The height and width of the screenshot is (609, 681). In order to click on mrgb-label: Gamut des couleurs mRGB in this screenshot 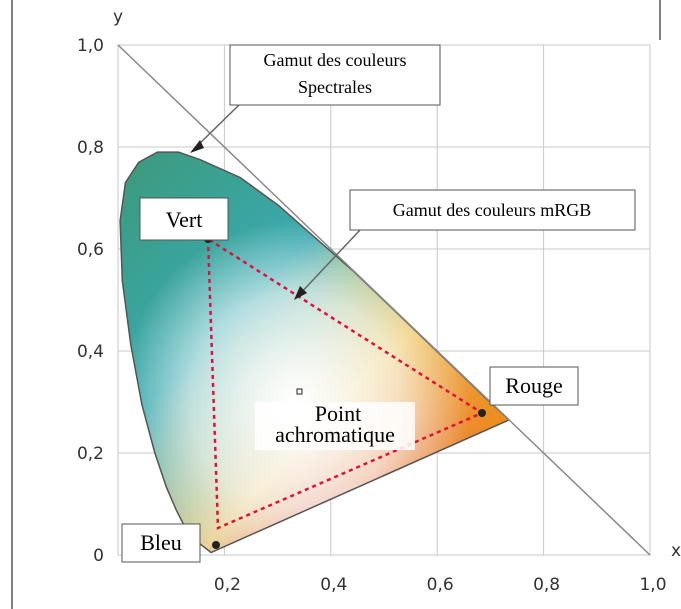, I will do `click(492, 210)`.